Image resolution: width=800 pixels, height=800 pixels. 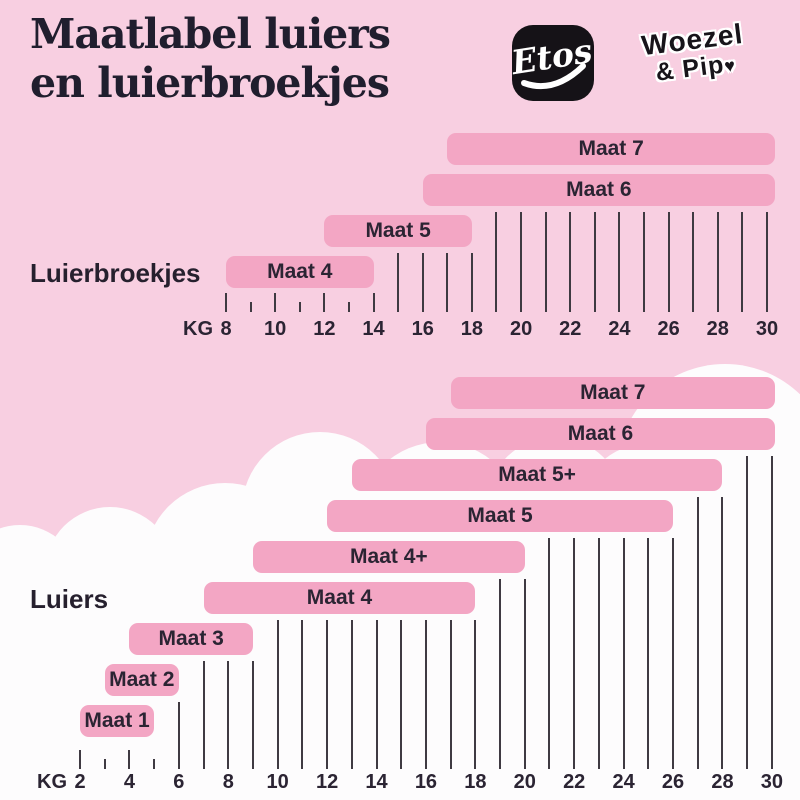 I want to click on chart-section-label: Luiers, so click(x=69, y=599).